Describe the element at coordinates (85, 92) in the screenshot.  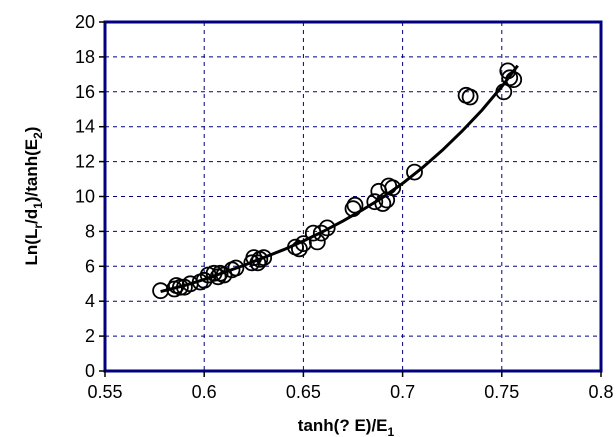
I see `y-tick-label: 16` at that location.